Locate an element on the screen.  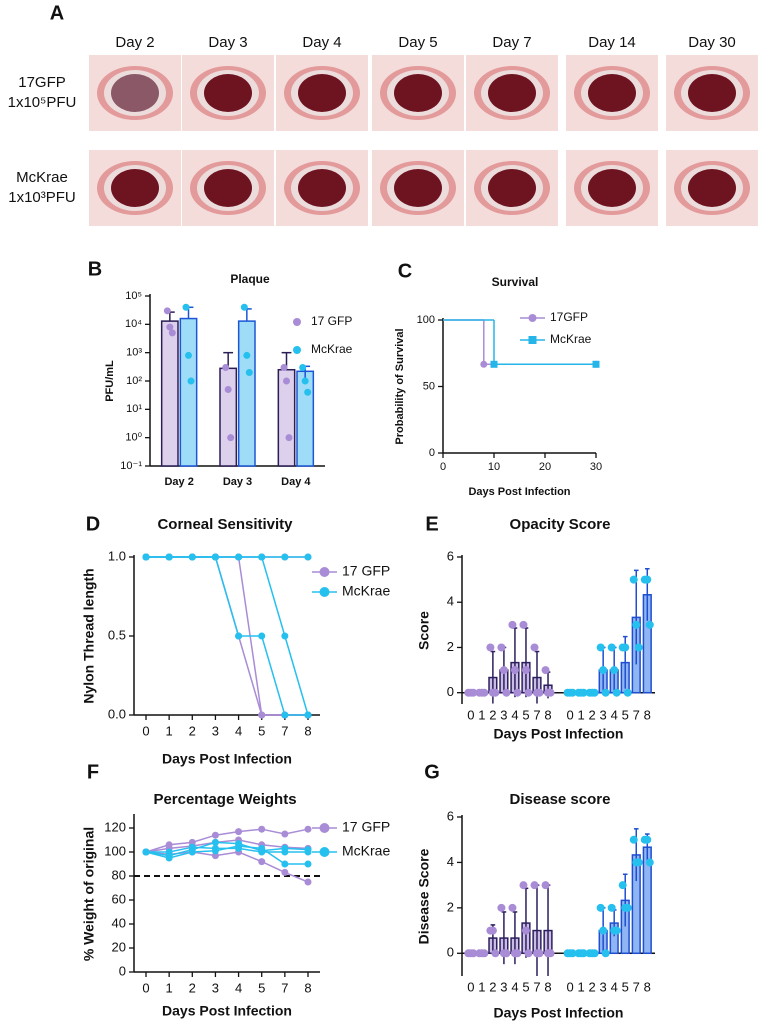
y-tick-label: 4 is located at coordinates (450, 861).